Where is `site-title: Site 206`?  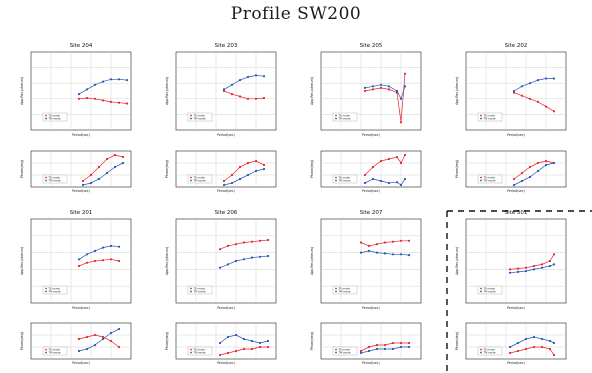
site-title: Site 206 is located at coordinates (226, 213).